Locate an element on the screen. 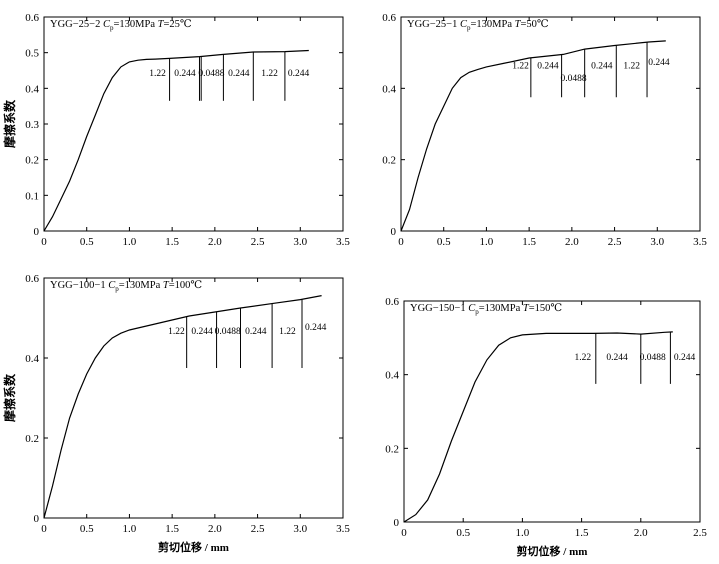 The width and height of the screenshot is (719, 564). y-tick-label: 0.1 is located at coordinates (32, 196).